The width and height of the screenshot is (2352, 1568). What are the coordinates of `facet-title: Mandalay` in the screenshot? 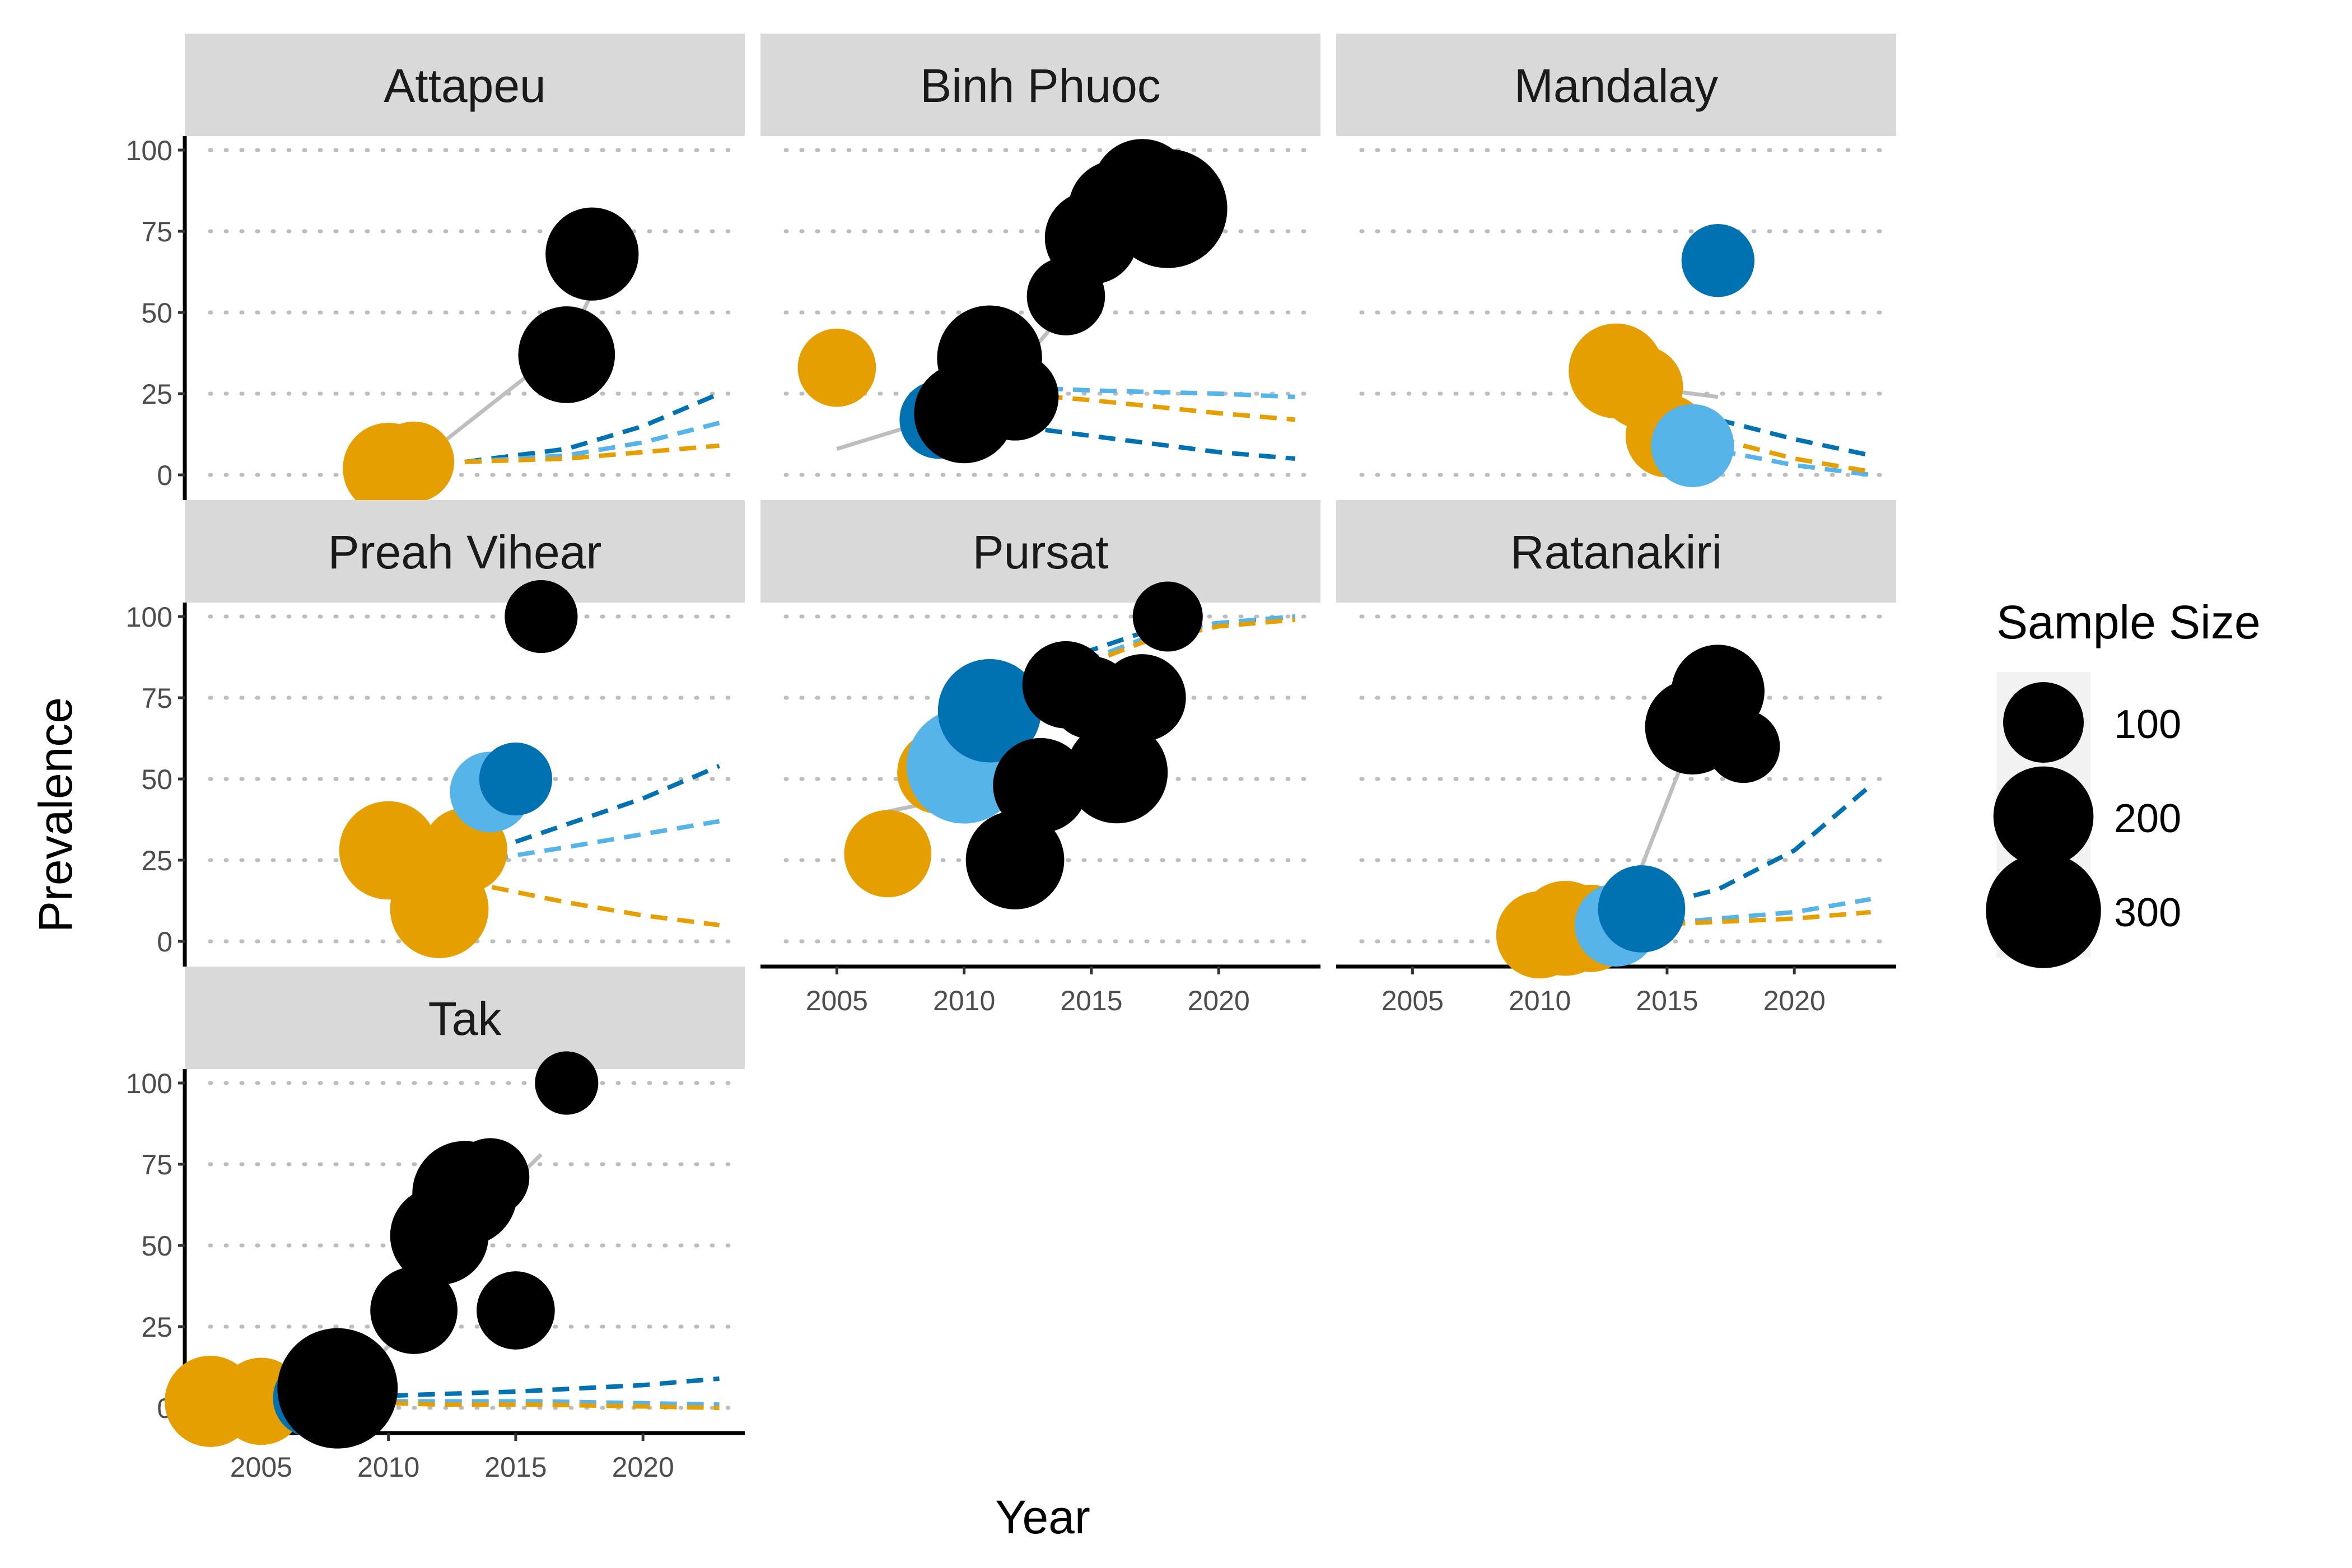 It's located at (1616, 86).